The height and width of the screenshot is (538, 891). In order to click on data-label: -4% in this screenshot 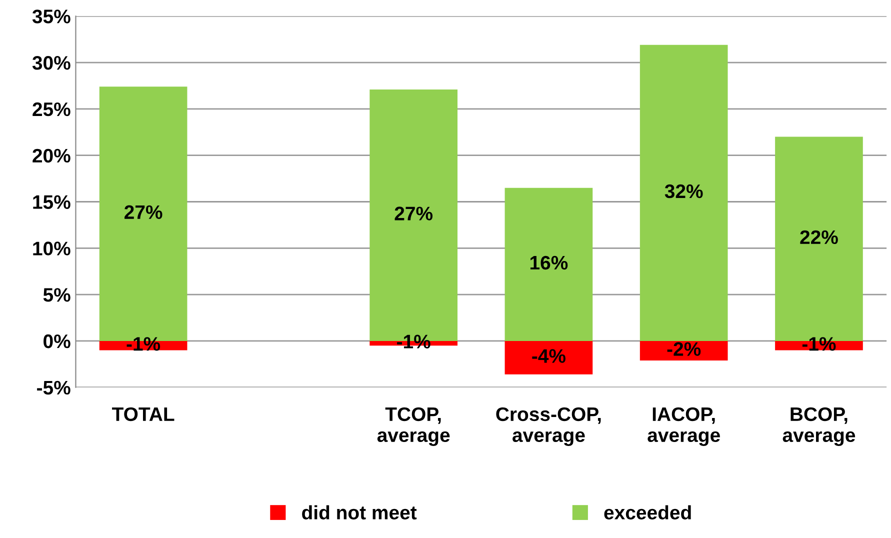, I will do `click(549, 356)`.